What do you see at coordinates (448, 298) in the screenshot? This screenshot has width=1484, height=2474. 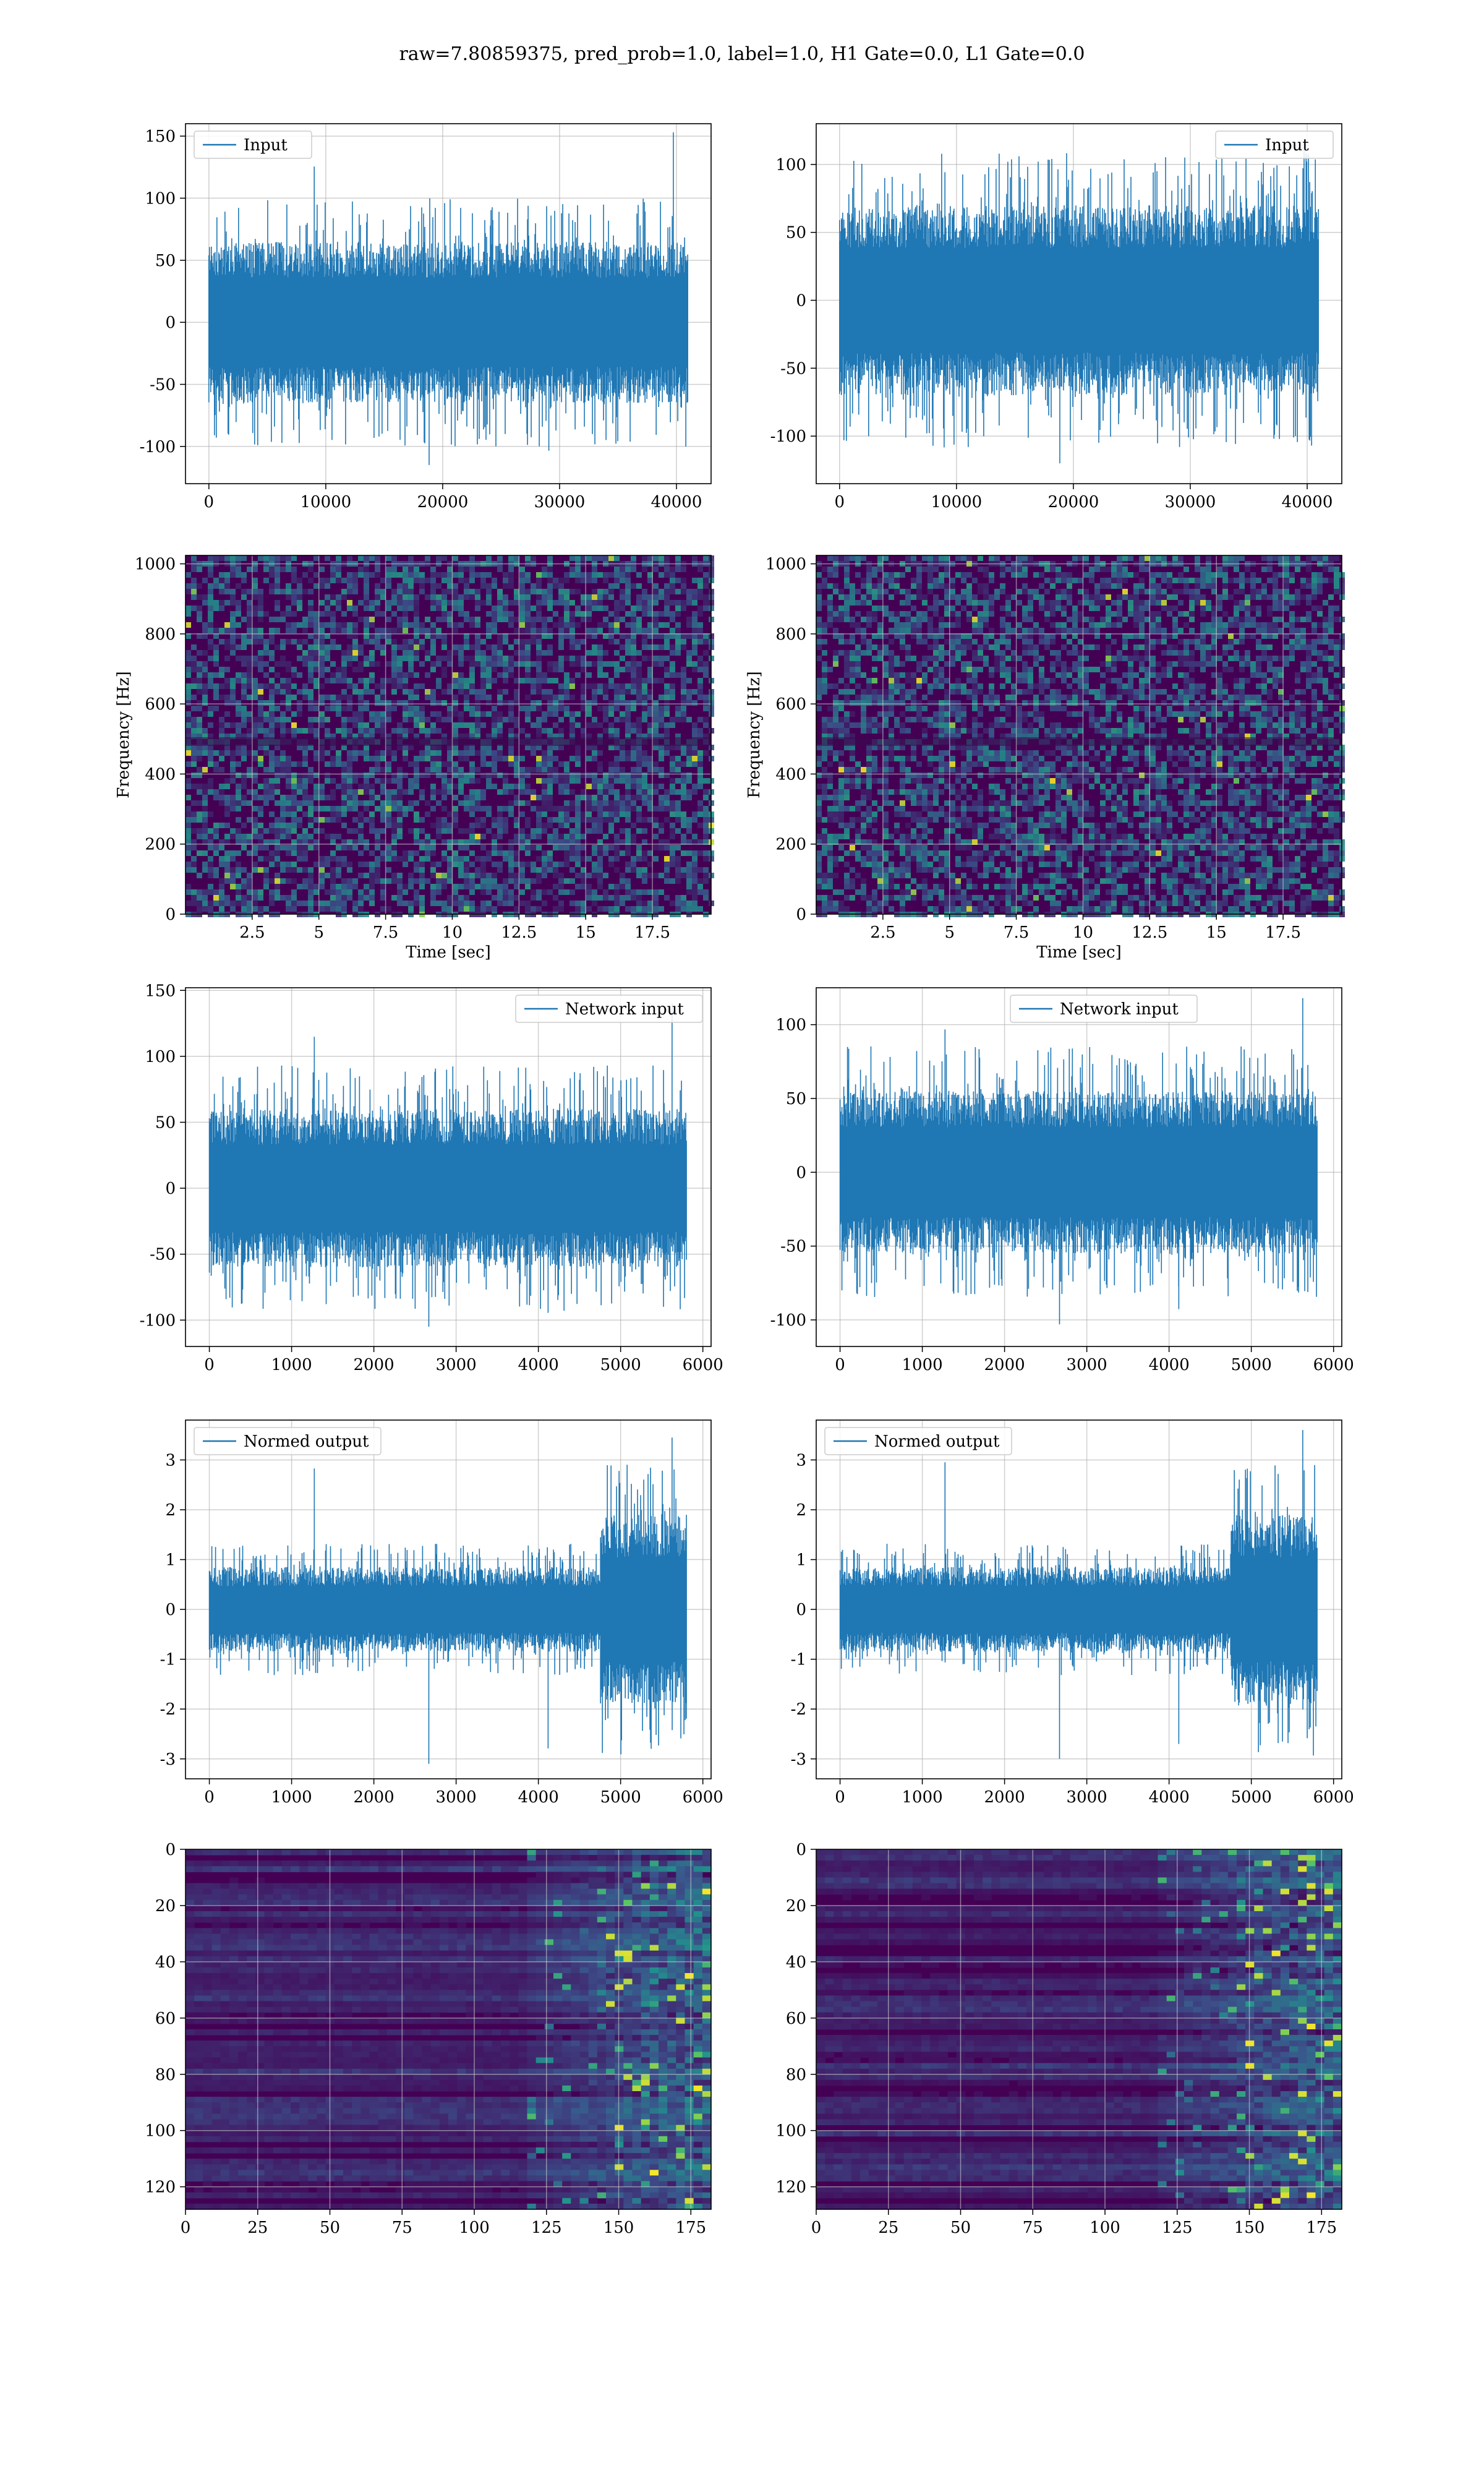 I see `series-line` at bounding box center [448, 298].